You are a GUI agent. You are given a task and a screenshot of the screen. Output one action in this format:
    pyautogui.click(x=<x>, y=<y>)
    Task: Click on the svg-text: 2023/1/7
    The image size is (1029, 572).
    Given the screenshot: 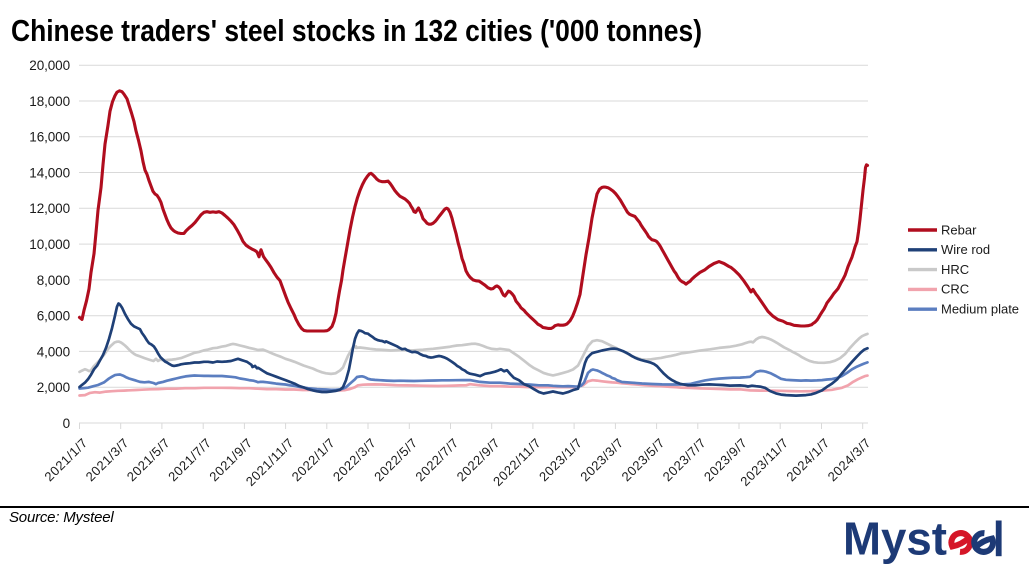 What is the action you would take?
    pyautogui.click(x=560, y=459)
    